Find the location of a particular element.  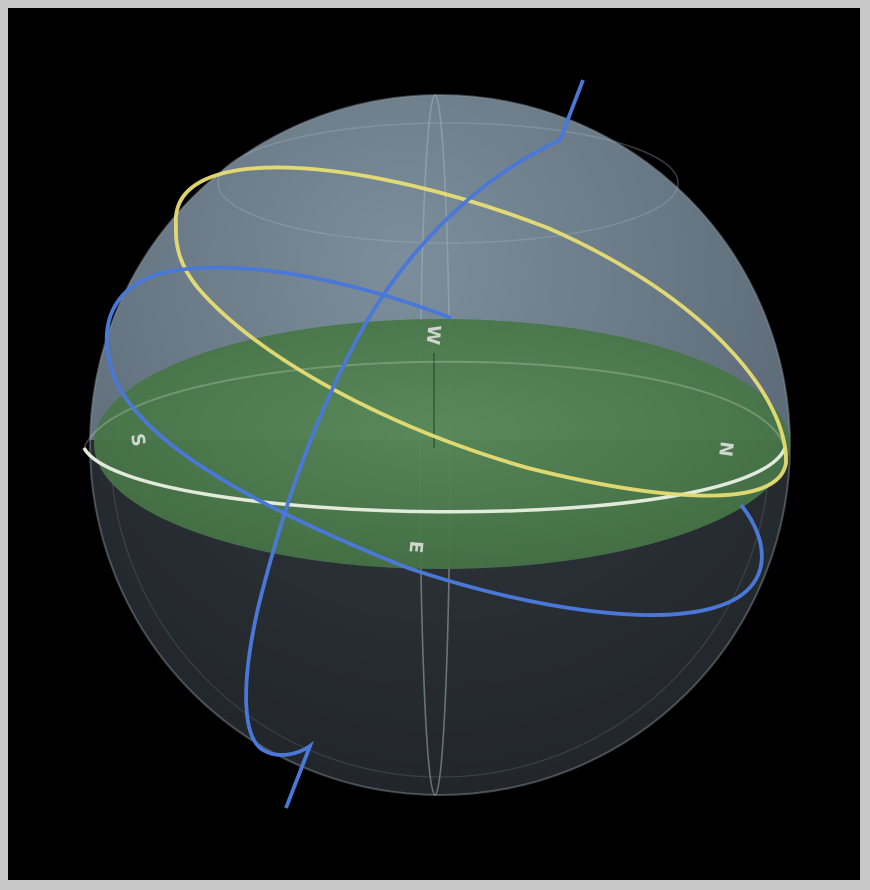

compass-east-label: E is located at coordinates (416, 547).